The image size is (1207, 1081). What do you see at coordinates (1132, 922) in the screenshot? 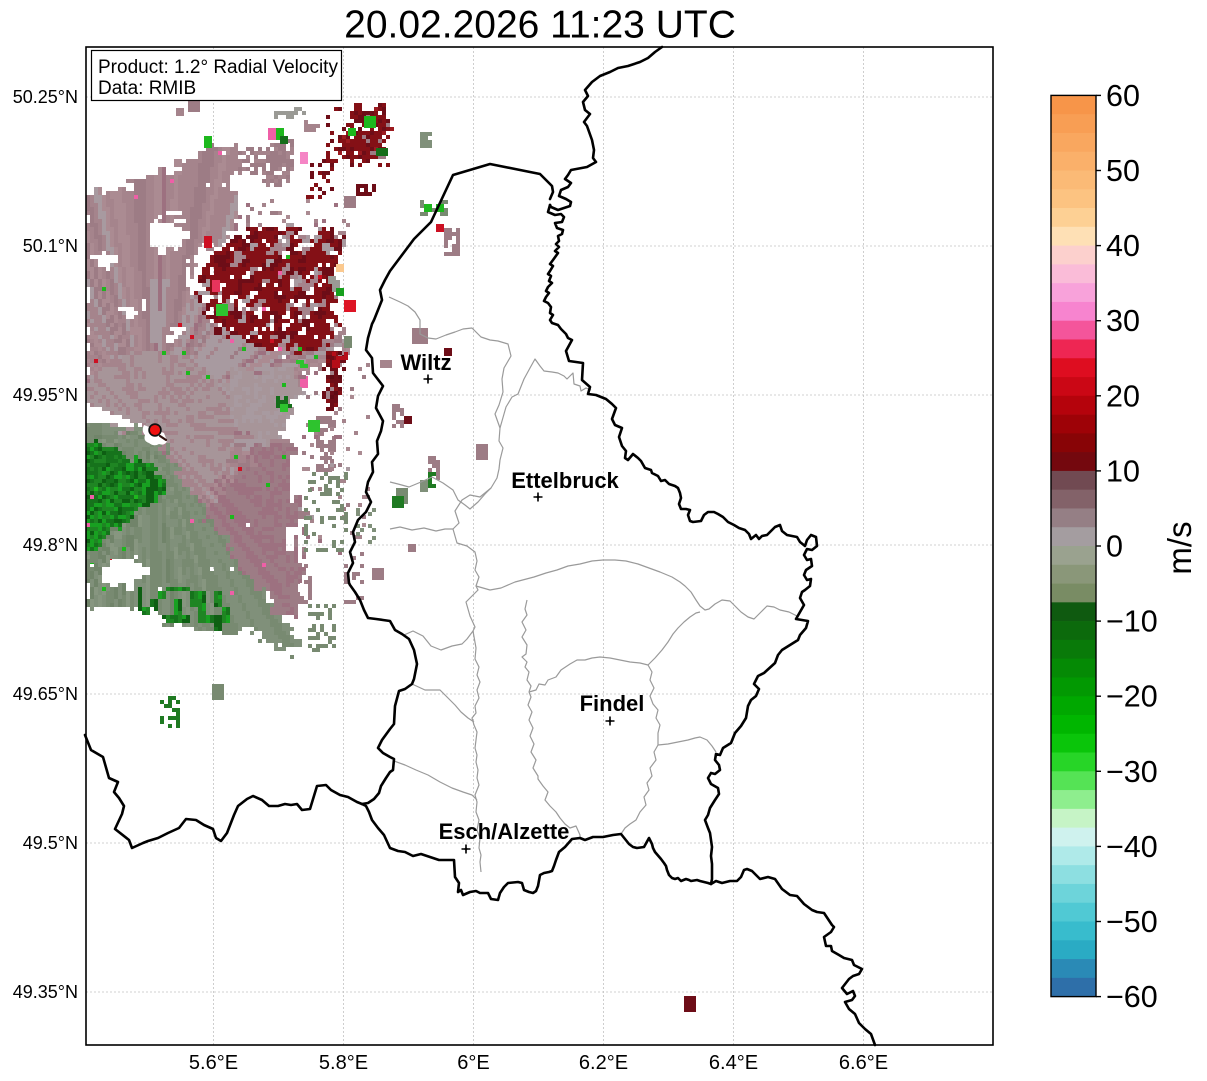
I see `svg-text: −50` at bounding box center [1132, 922].